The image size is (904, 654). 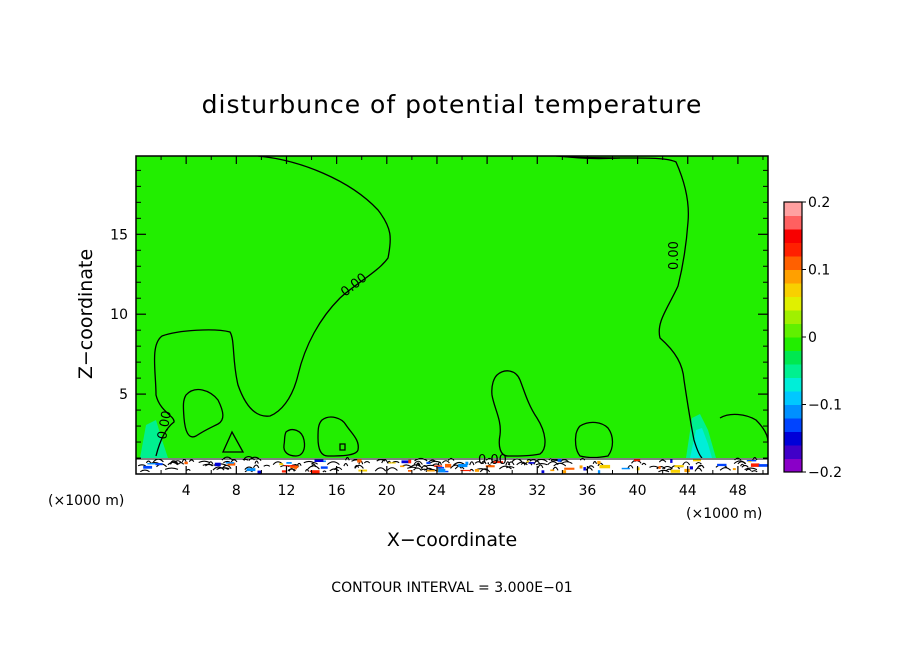 I want to click on x-tick-label: 20, so click(x=387, y=491).